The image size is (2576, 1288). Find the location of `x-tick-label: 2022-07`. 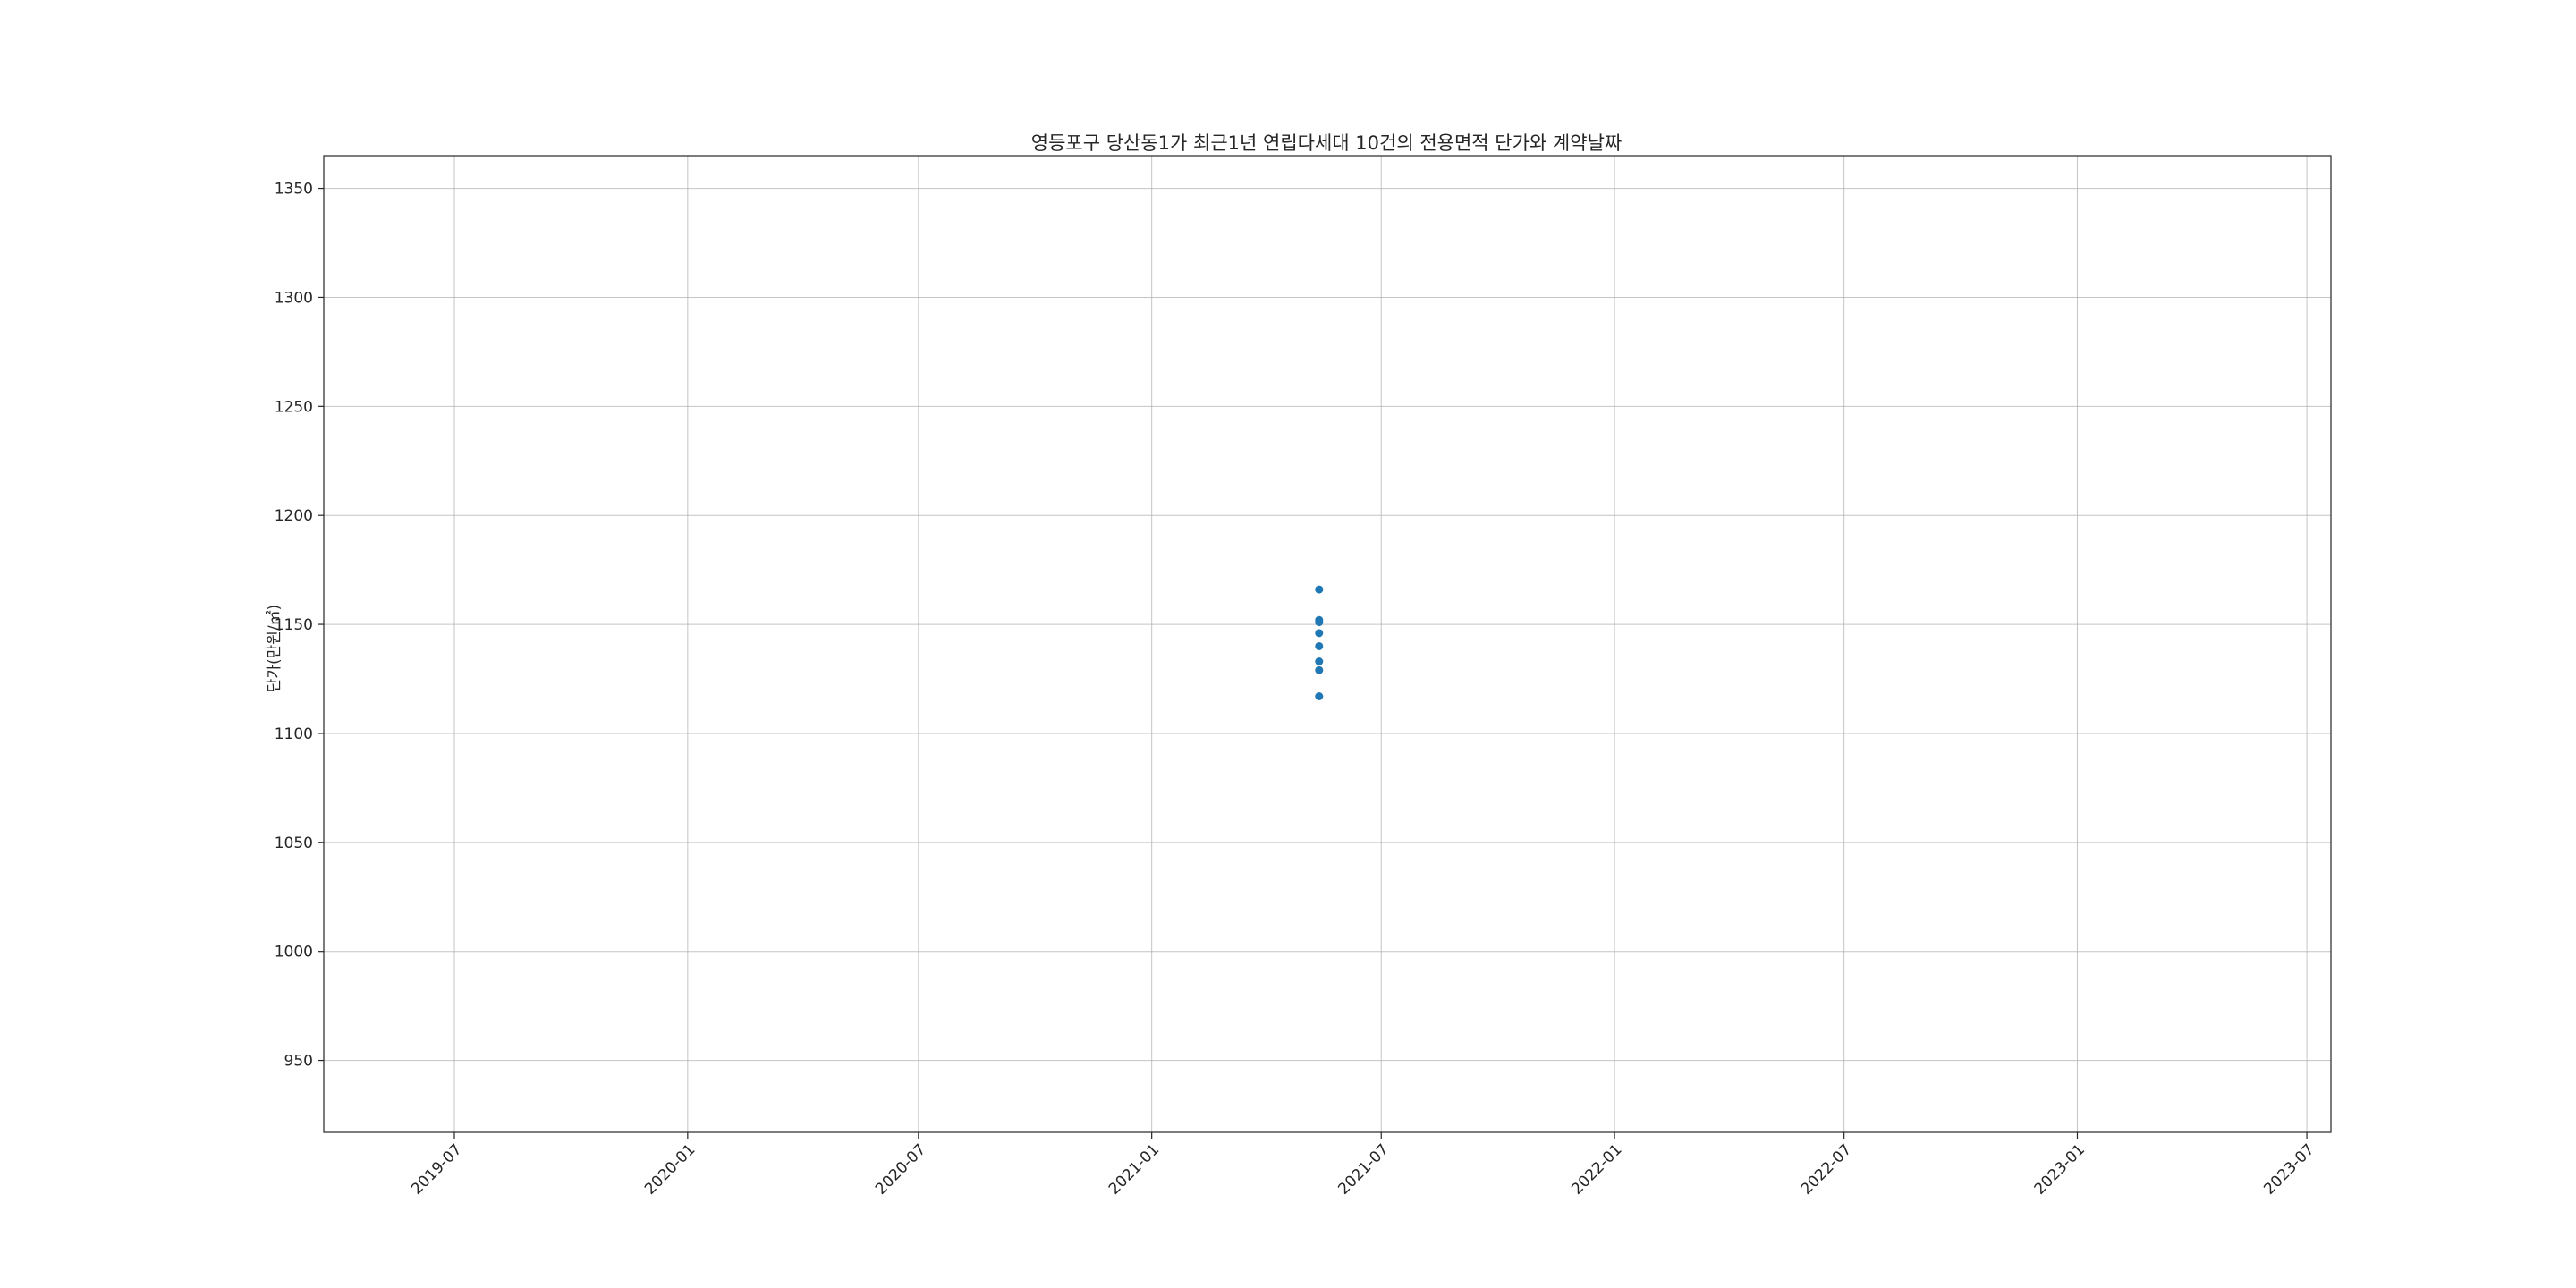

x-tick-label: 2022-07 is located at coordinates (1826, 1169).